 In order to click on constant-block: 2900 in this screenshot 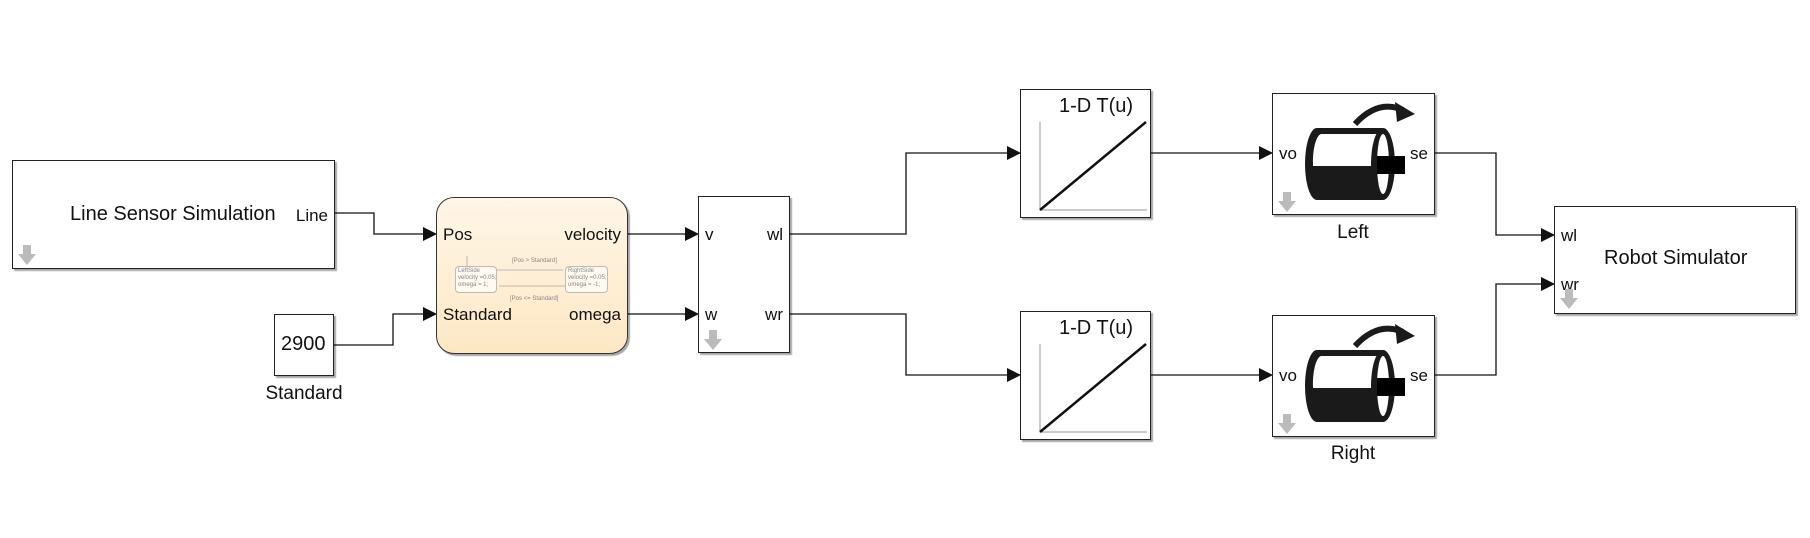, I will do `click(304, 345)`.